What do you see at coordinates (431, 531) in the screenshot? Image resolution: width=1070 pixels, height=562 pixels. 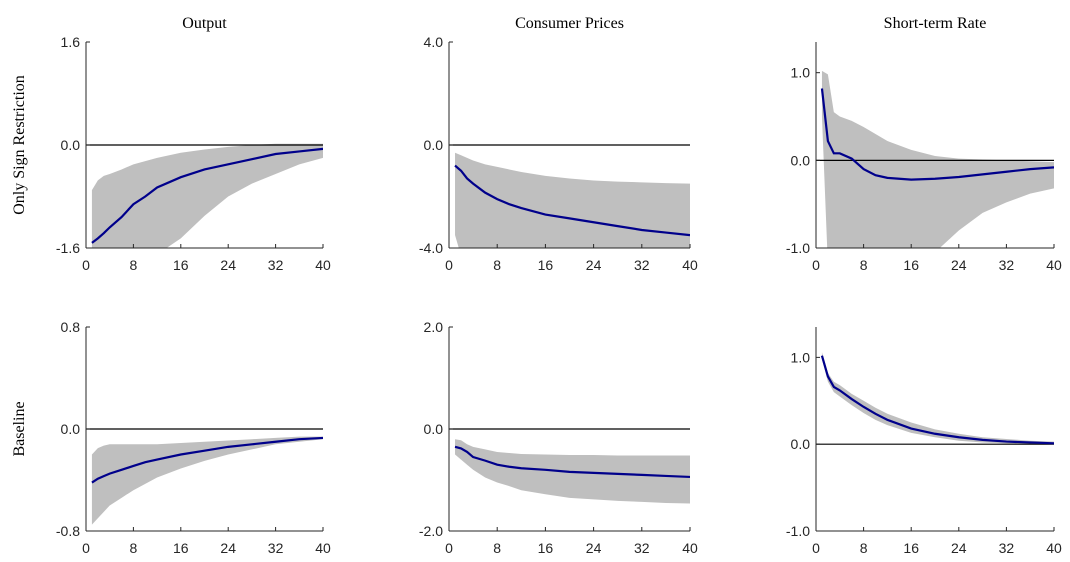 I see `y-tick-label: -2.0` at bounding box center [431, 531].